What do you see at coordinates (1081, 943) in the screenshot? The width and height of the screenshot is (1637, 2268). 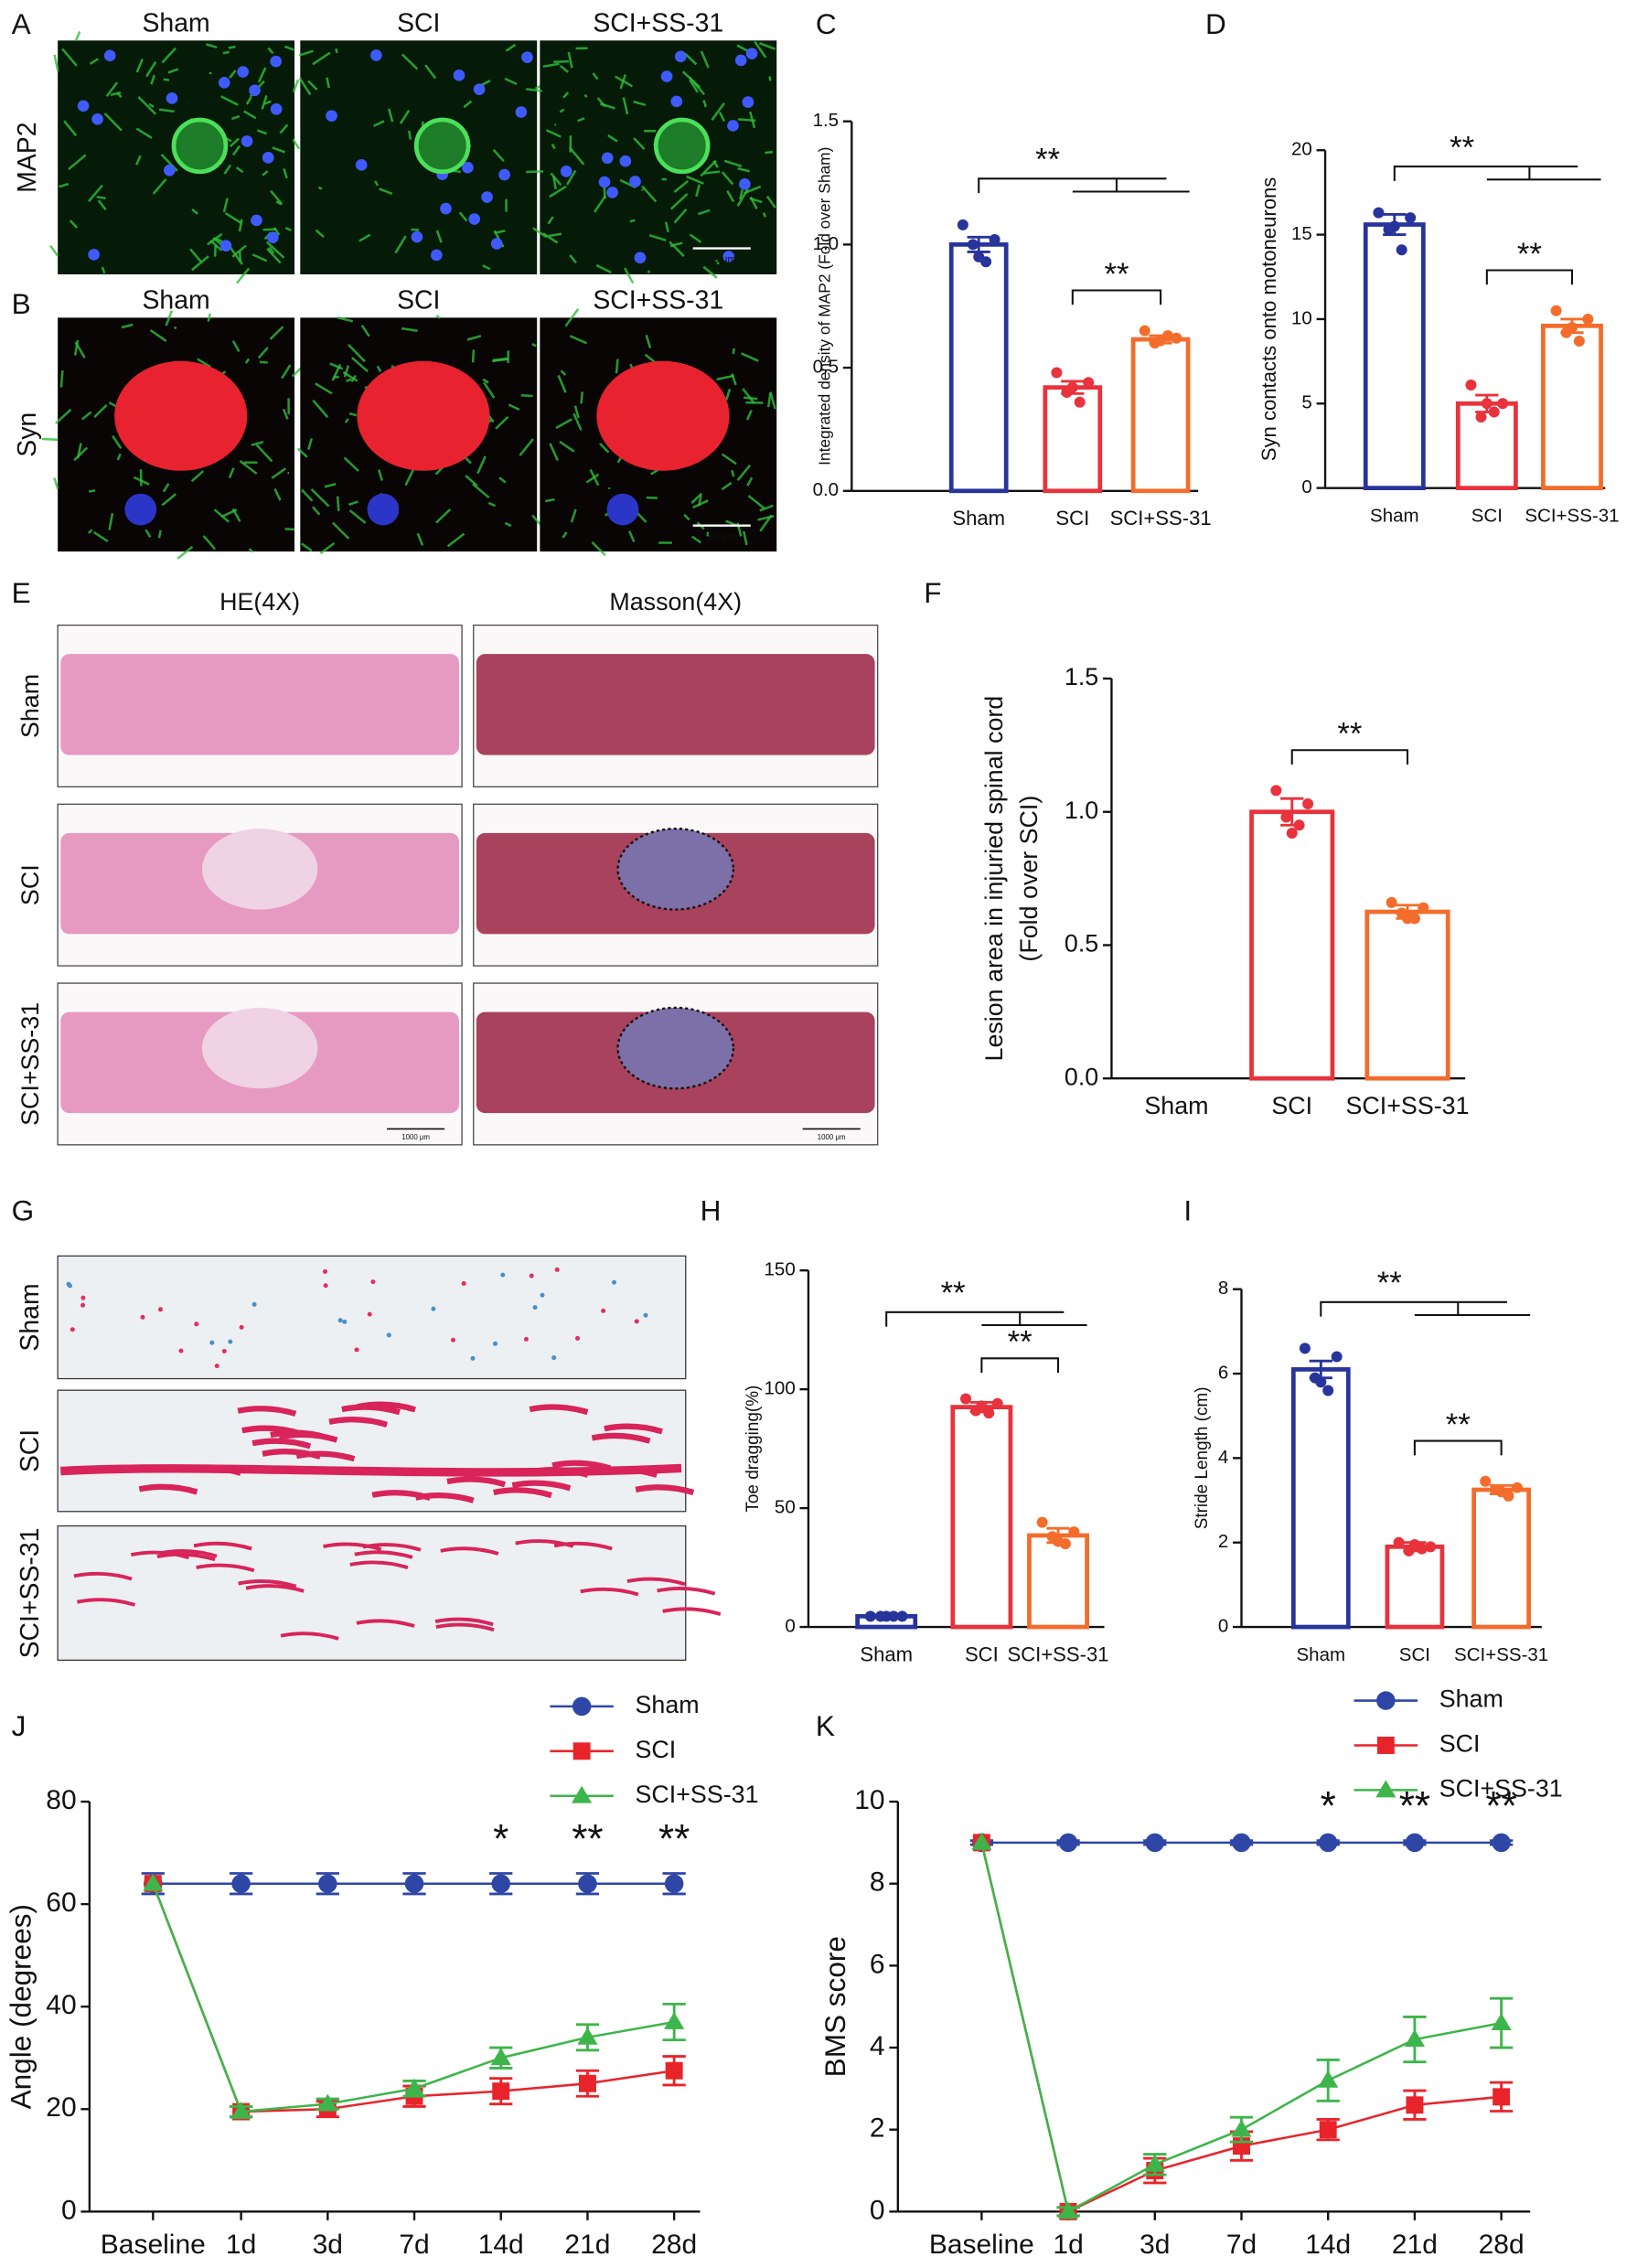 I see `y-tick-label: 0.5` at bounding box center [1081, 943].